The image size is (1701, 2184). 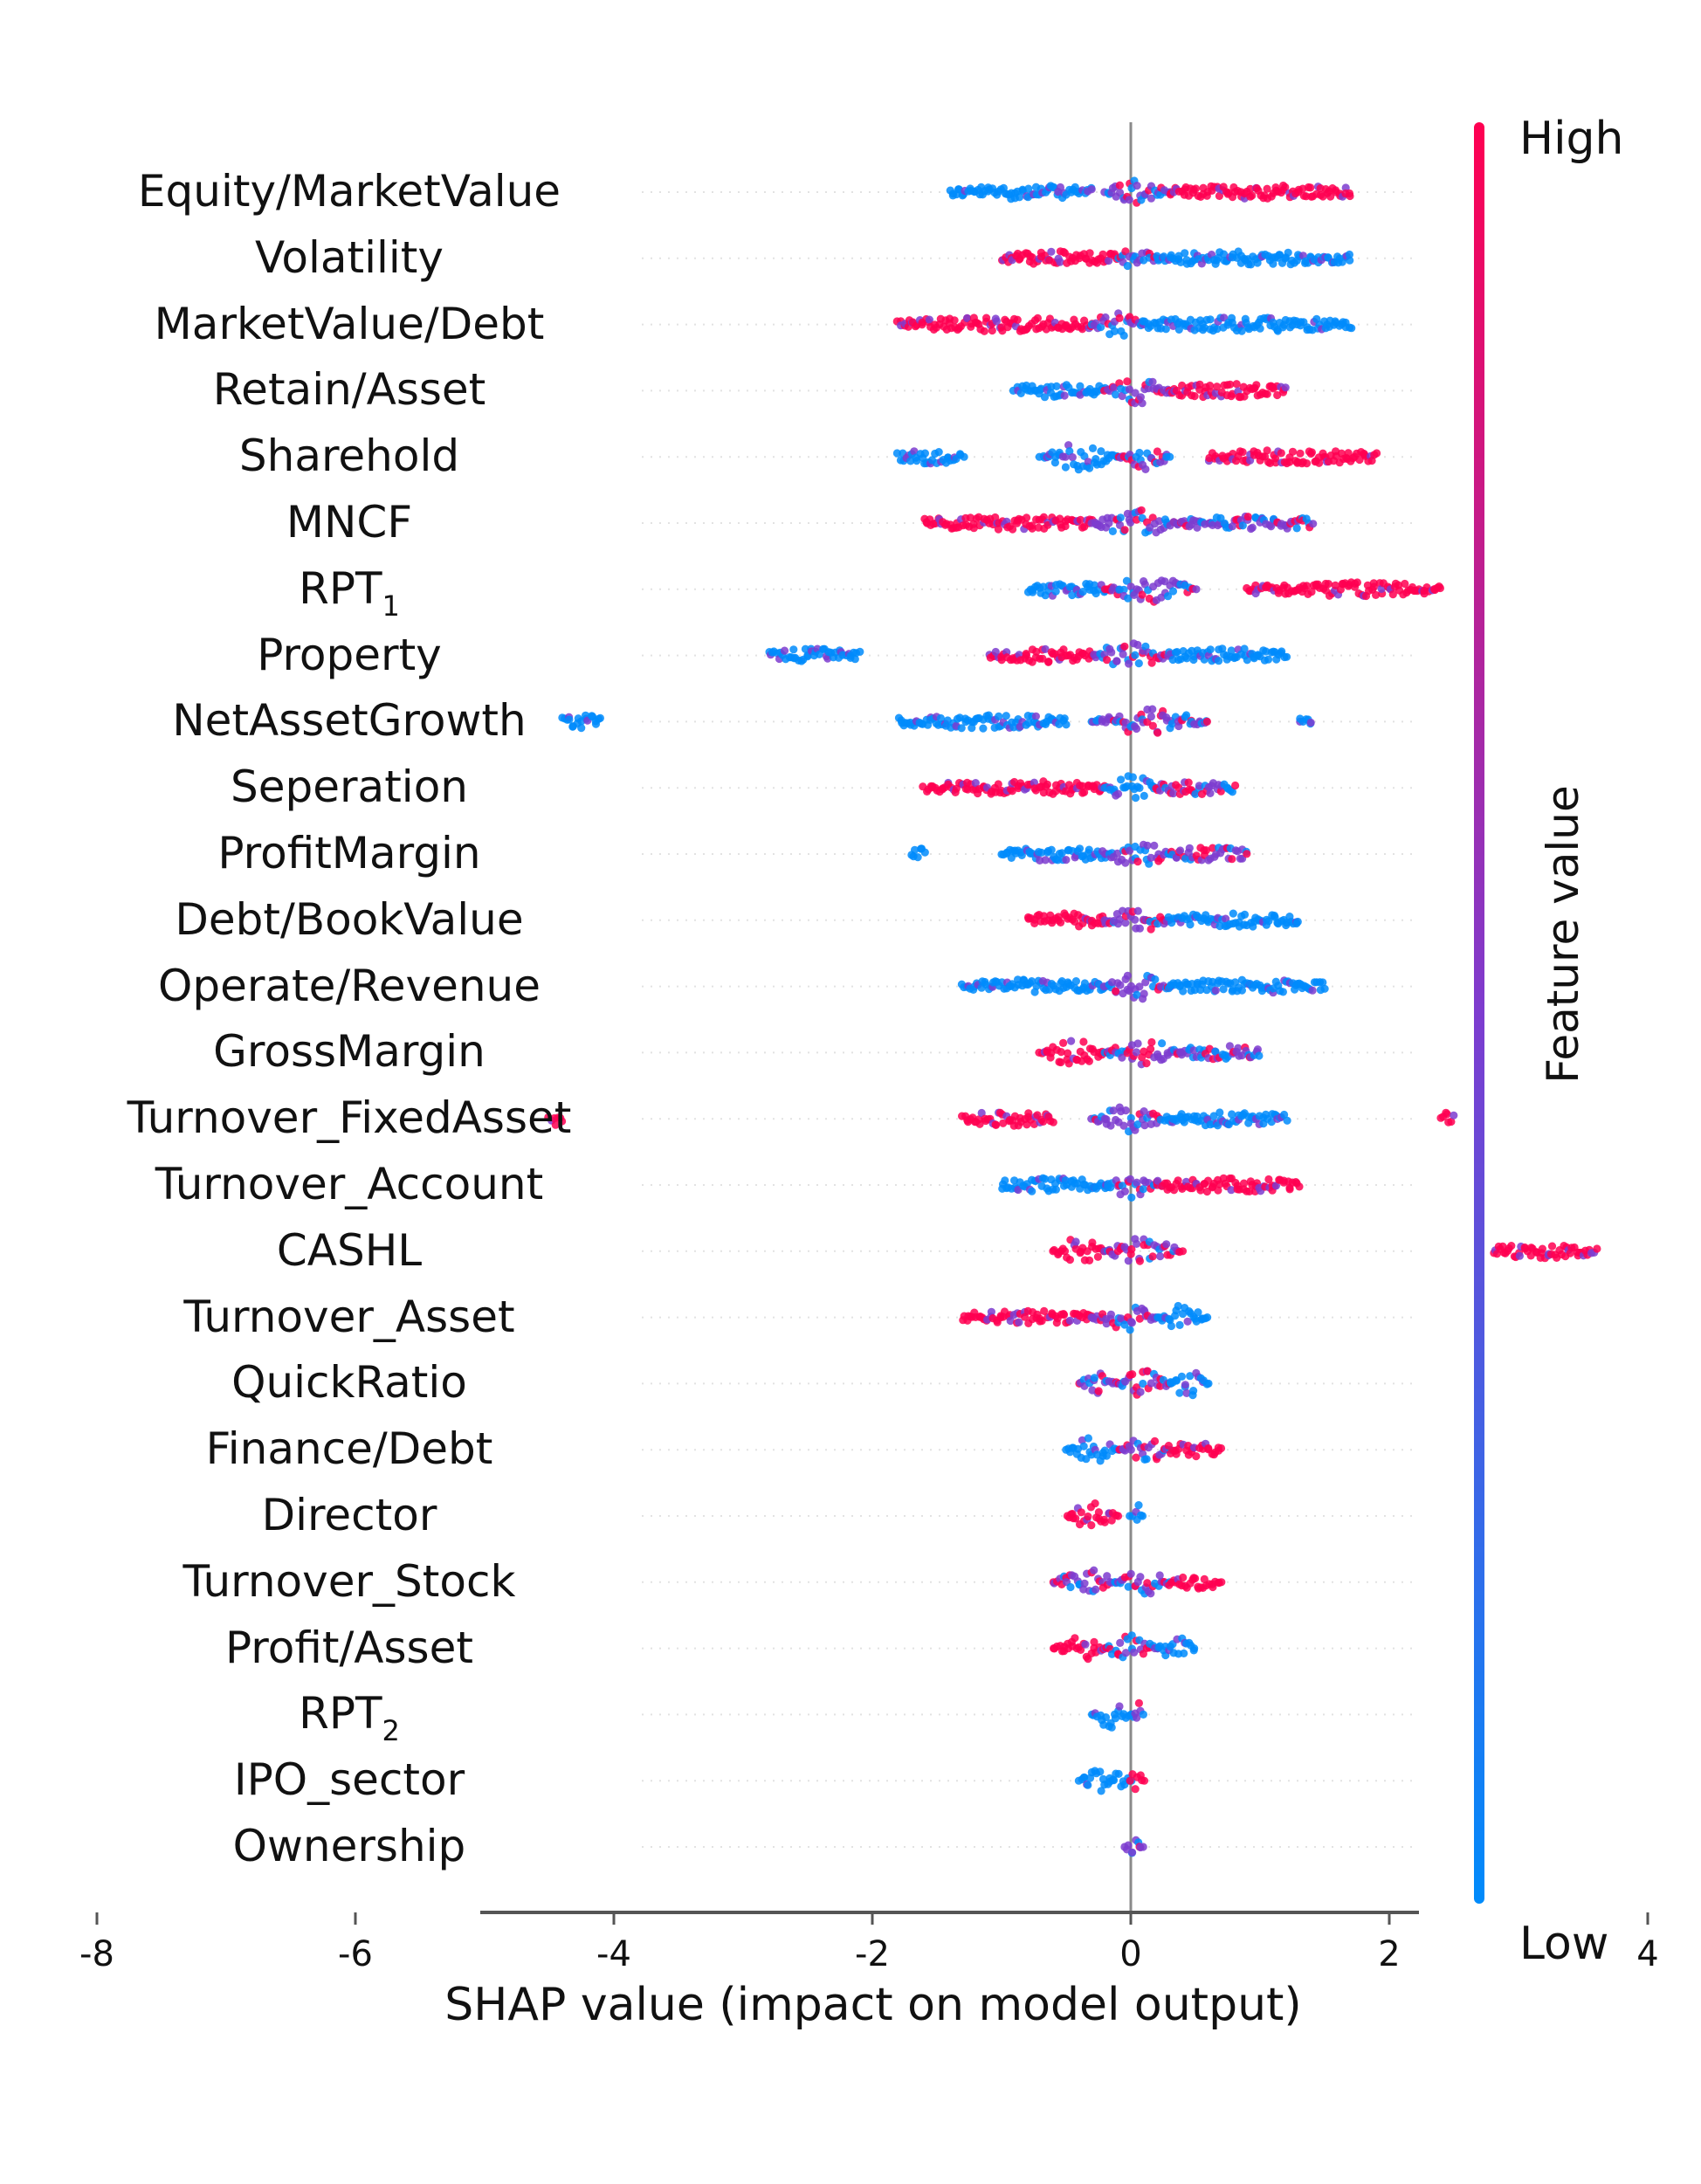 I want to click on feature-name: Director, so click(x=349, y=1515).